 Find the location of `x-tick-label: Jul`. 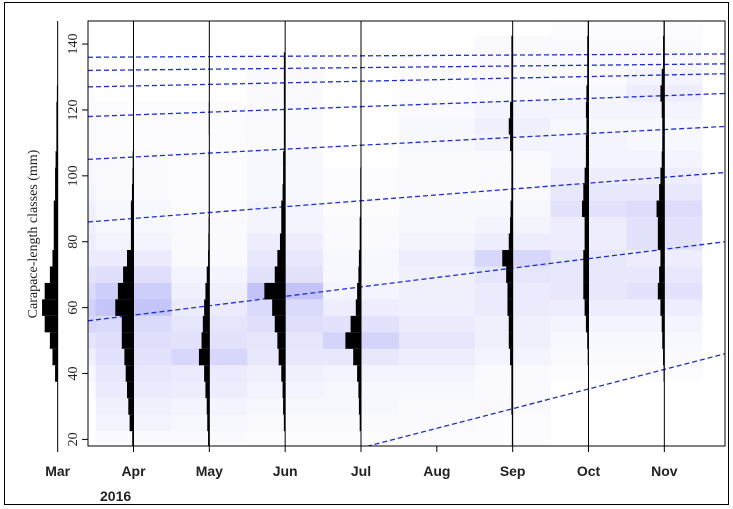

x-tick-label: Jul is located at coordinates (361, 471).